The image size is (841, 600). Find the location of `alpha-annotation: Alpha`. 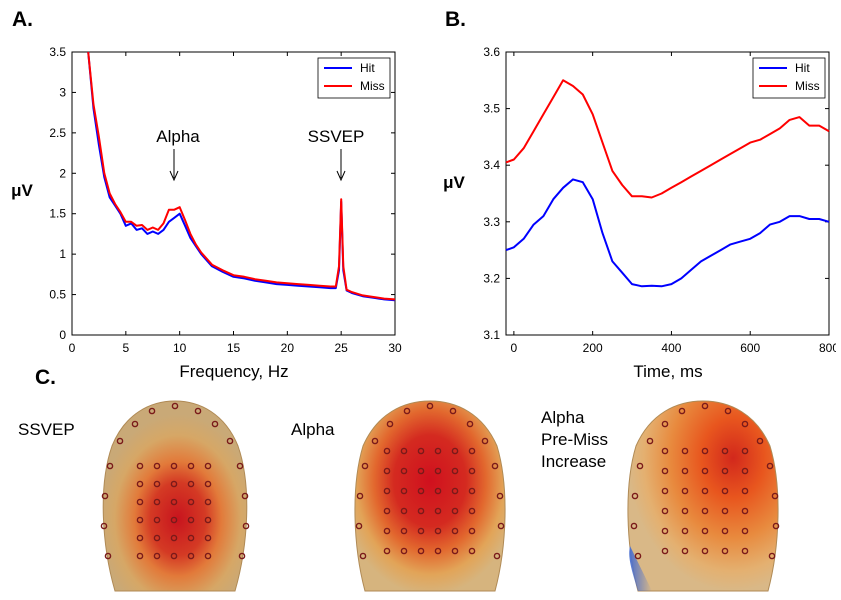

alpha-annotation: Alpha is located at coordinates (178, 136).